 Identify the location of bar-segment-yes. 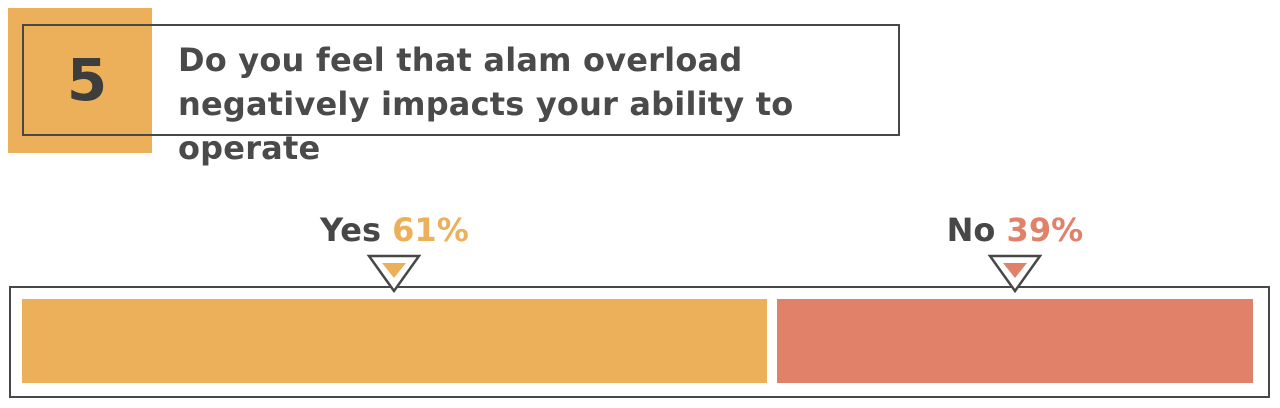
(394, 341).